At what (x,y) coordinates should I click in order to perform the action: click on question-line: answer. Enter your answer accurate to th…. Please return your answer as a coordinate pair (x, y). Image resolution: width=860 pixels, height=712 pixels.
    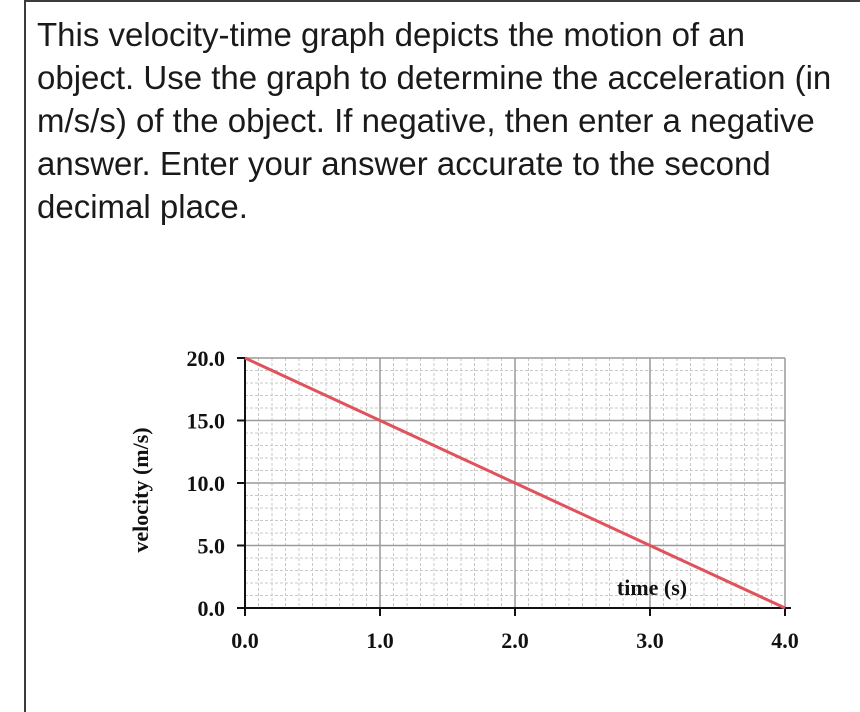
    Looking at the image, I should click on (404, 163).